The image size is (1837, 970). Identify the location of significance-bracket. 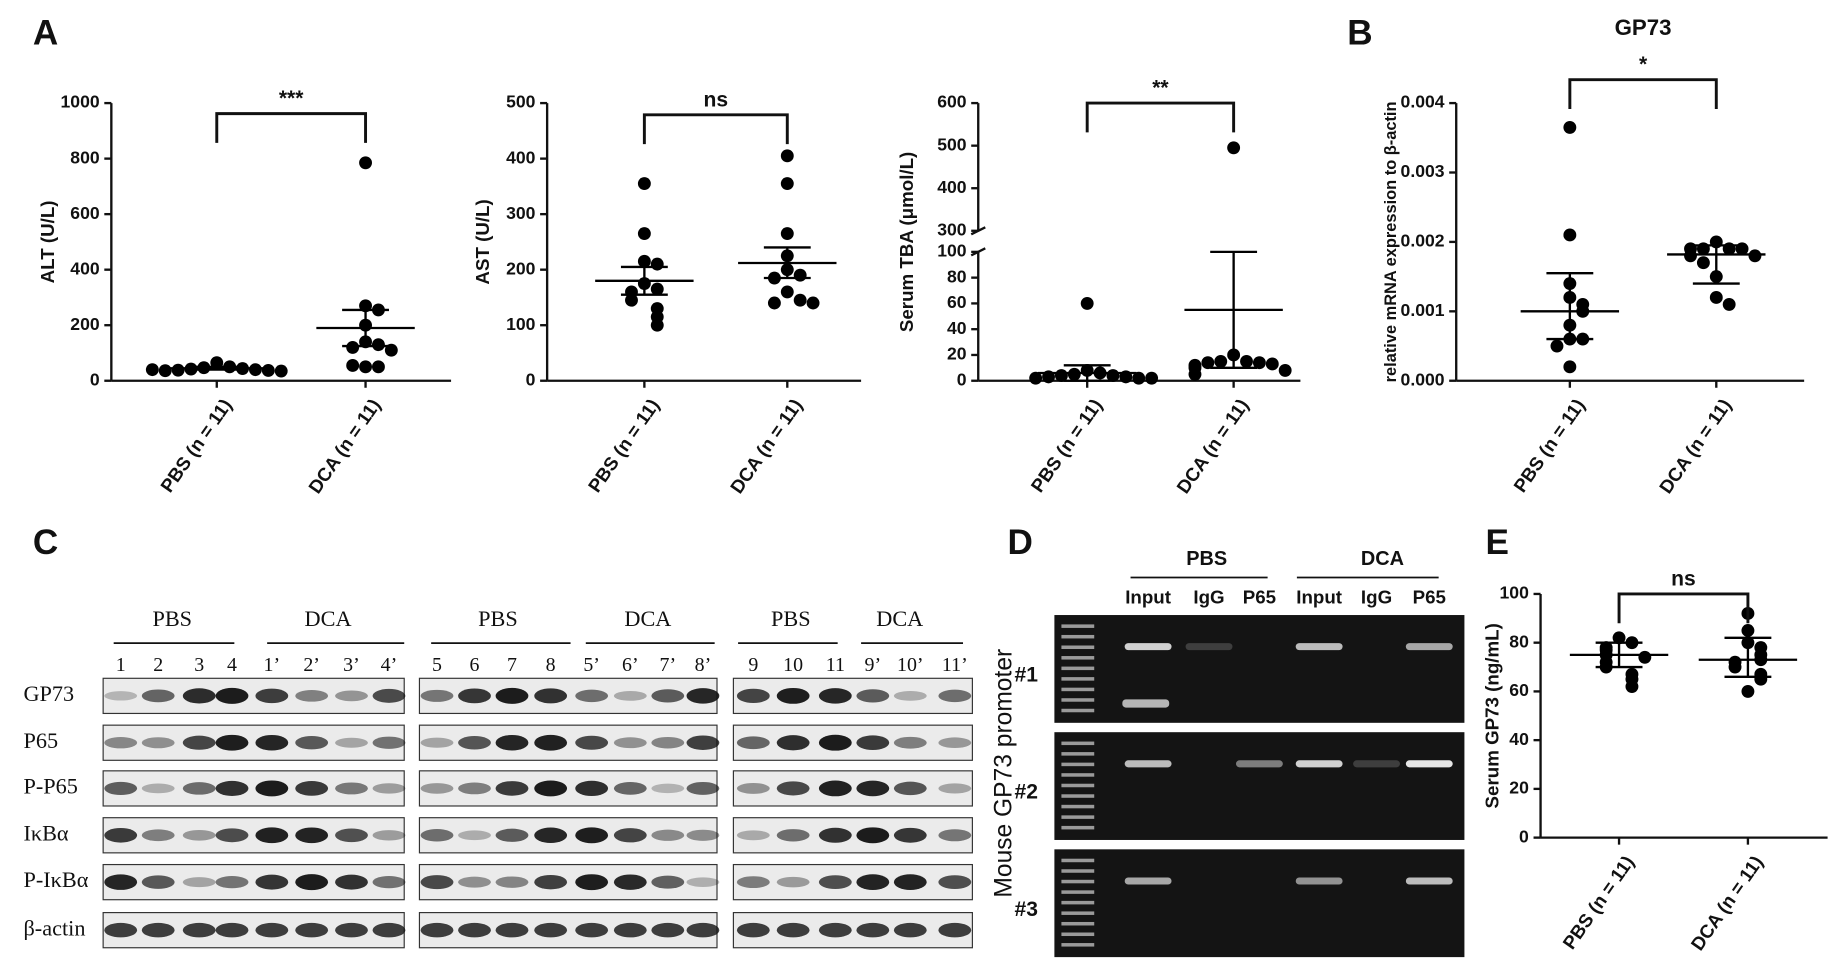
(715, 129).